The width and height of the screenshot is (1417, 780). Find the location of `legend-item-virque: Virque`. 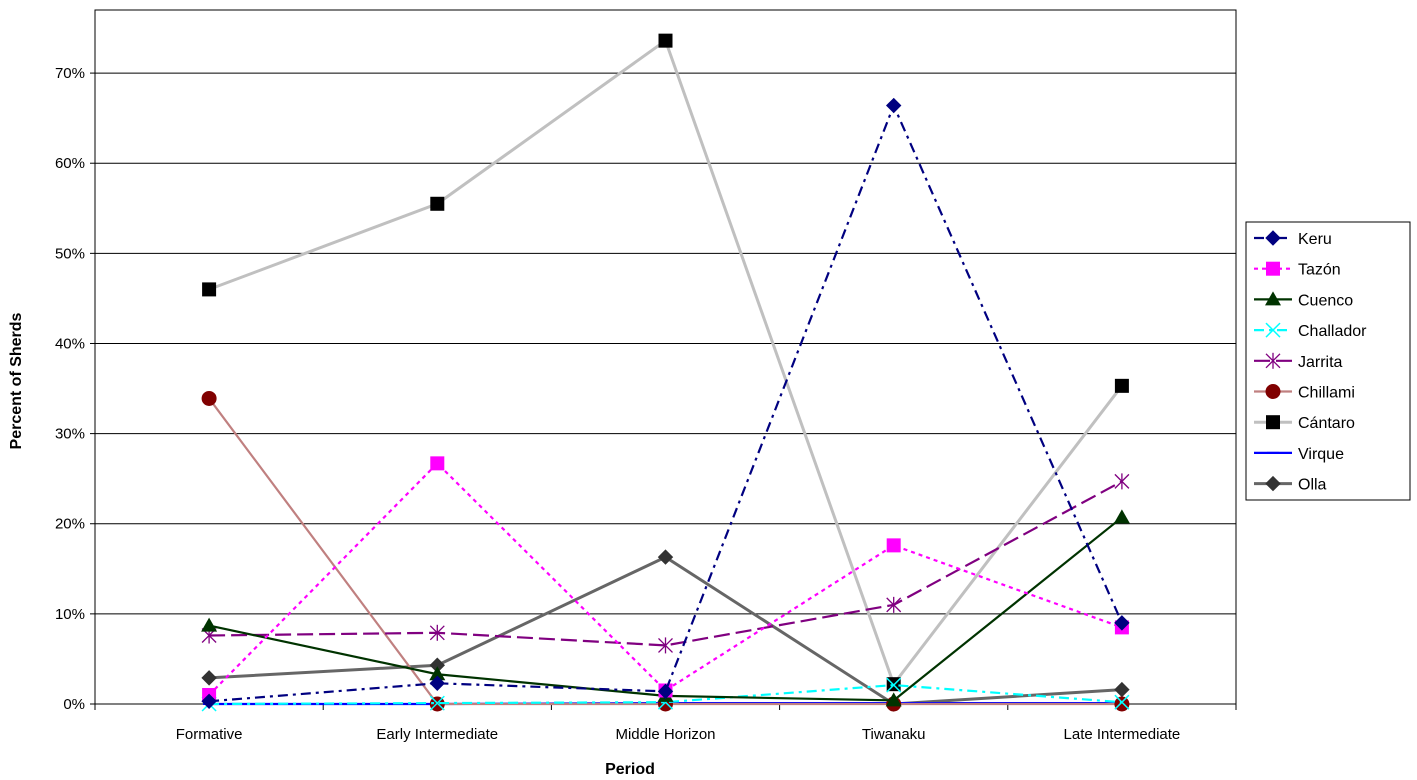

legend-item-virque: Virque is located at coordinates (1299, 454).